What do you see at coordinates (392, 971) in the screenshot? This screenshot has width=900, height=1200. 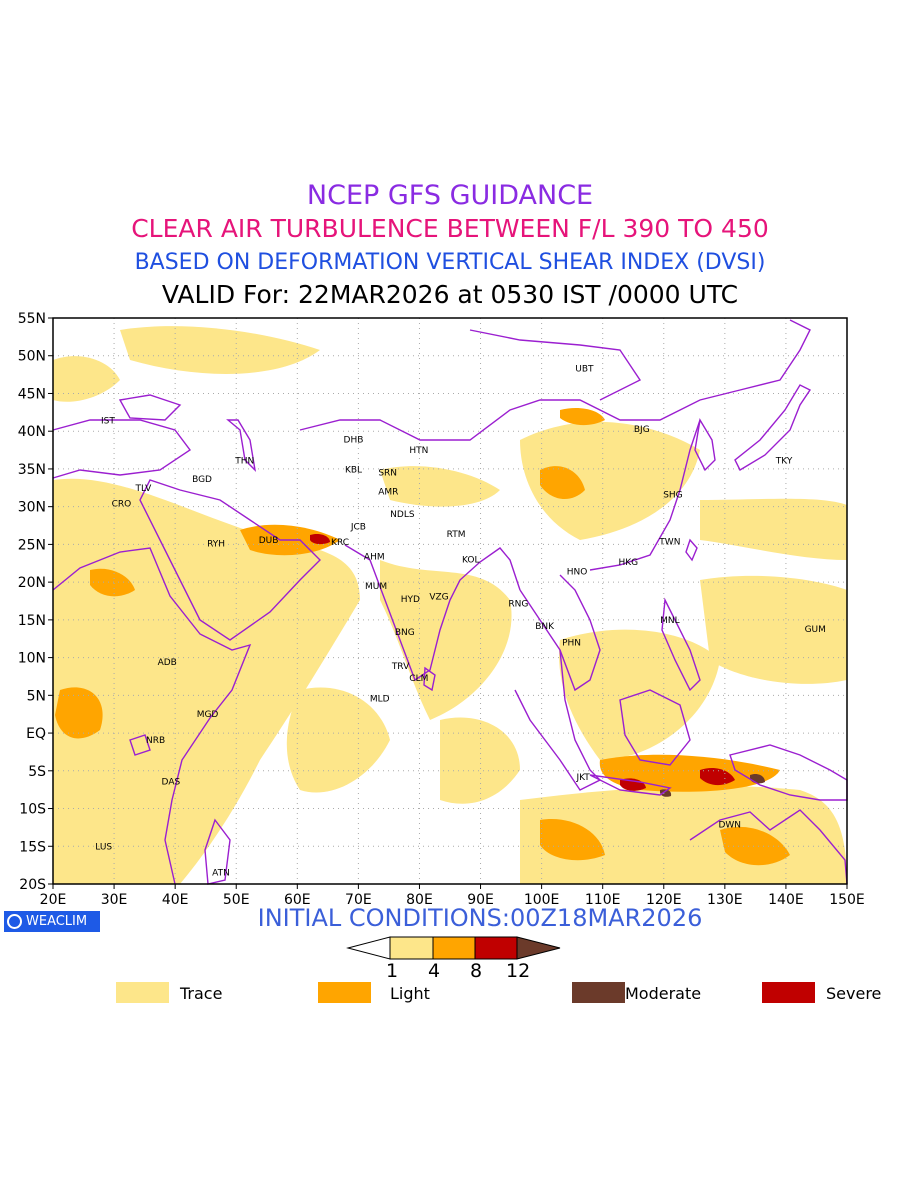 I see `colorbar-tick-1: 1` at bounding box center [392, 971].